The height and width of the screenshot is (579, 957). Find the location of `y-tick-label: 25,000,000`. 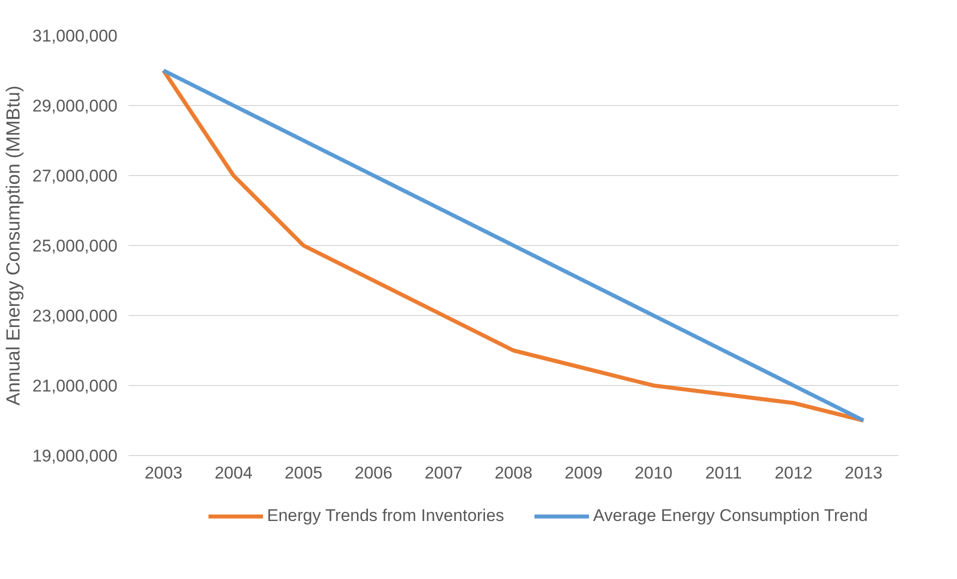

y-tick-label: 25,000,000 is located at coordinates (75, 246).